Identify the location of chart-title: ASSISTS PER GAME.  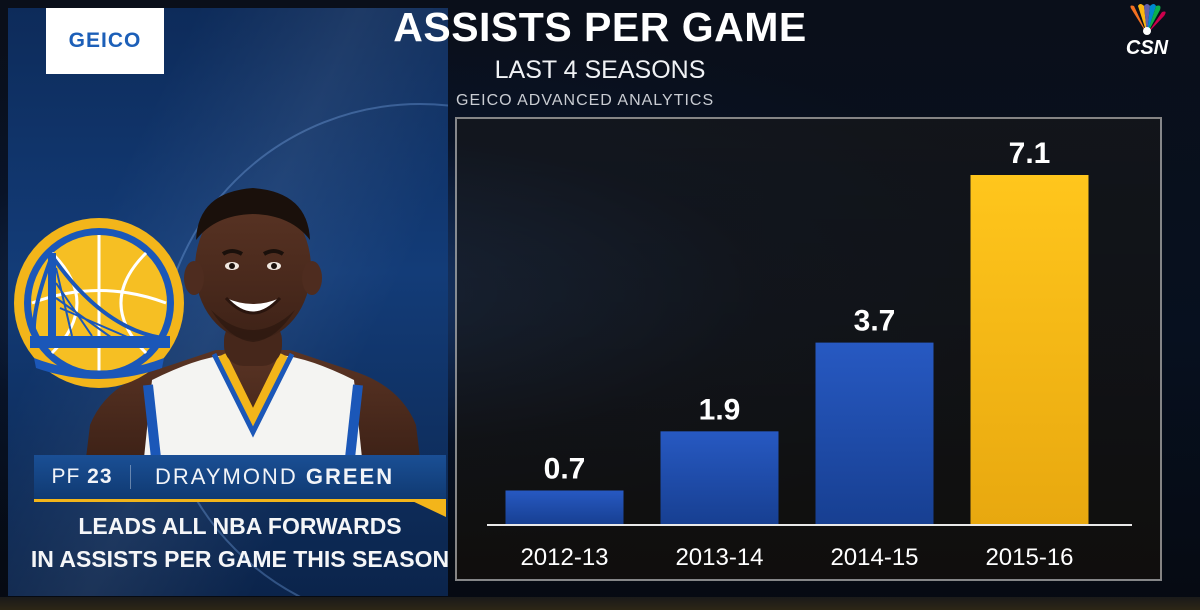
(600, 27).